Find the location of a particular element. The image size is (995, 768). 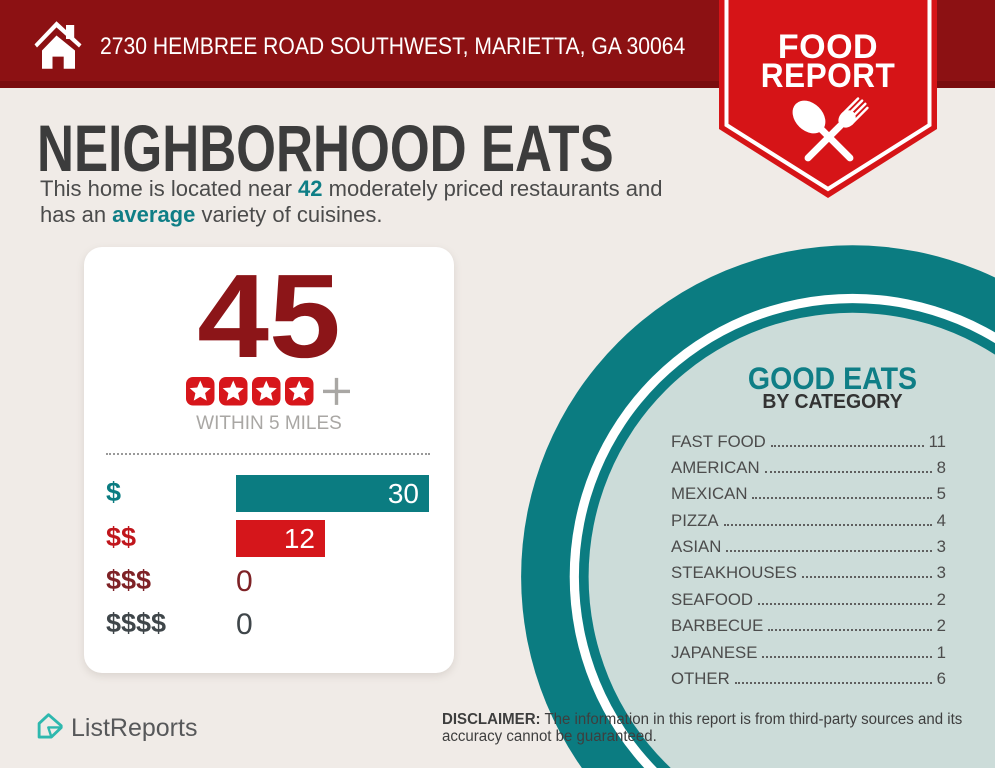

svg-text: REPORT is located at coordinates (828, 75).